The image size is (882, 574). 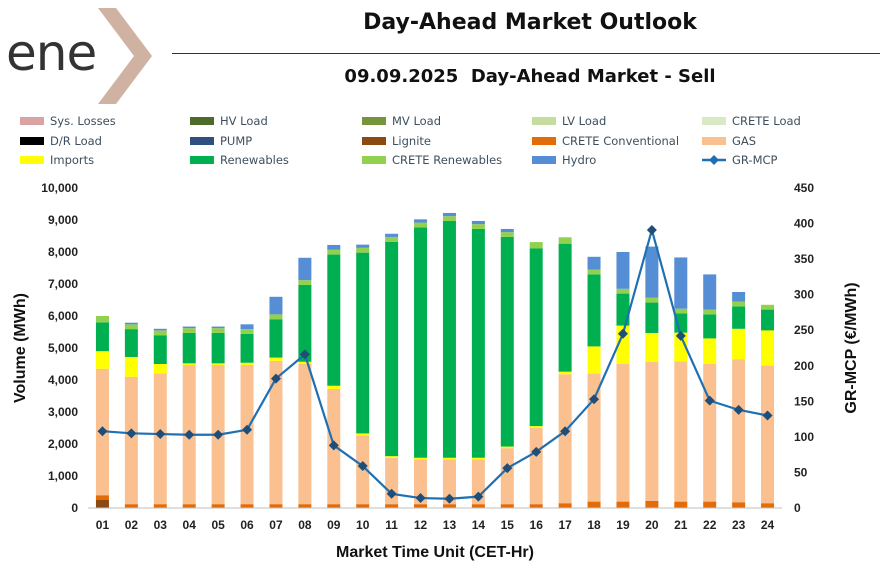 I want to click on x-tick-label: 05, so click(x=218, y=525).